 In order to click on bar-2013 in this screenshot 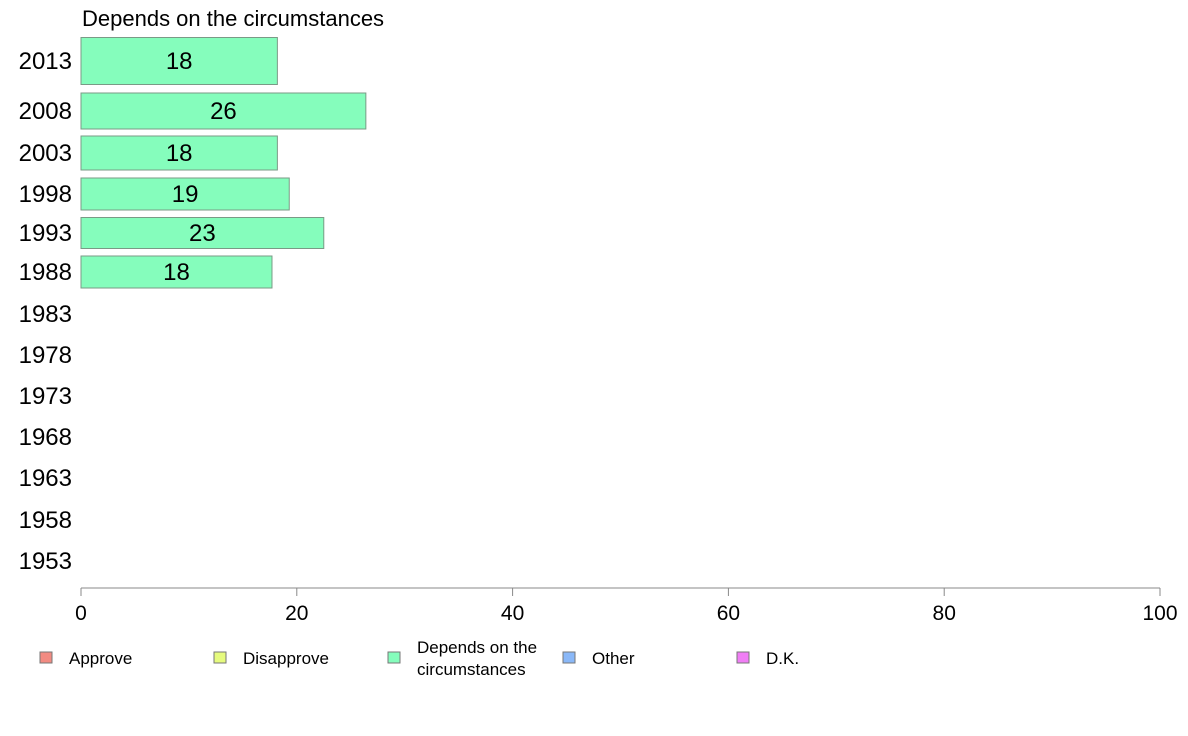, I will do `click(179, 61)`.